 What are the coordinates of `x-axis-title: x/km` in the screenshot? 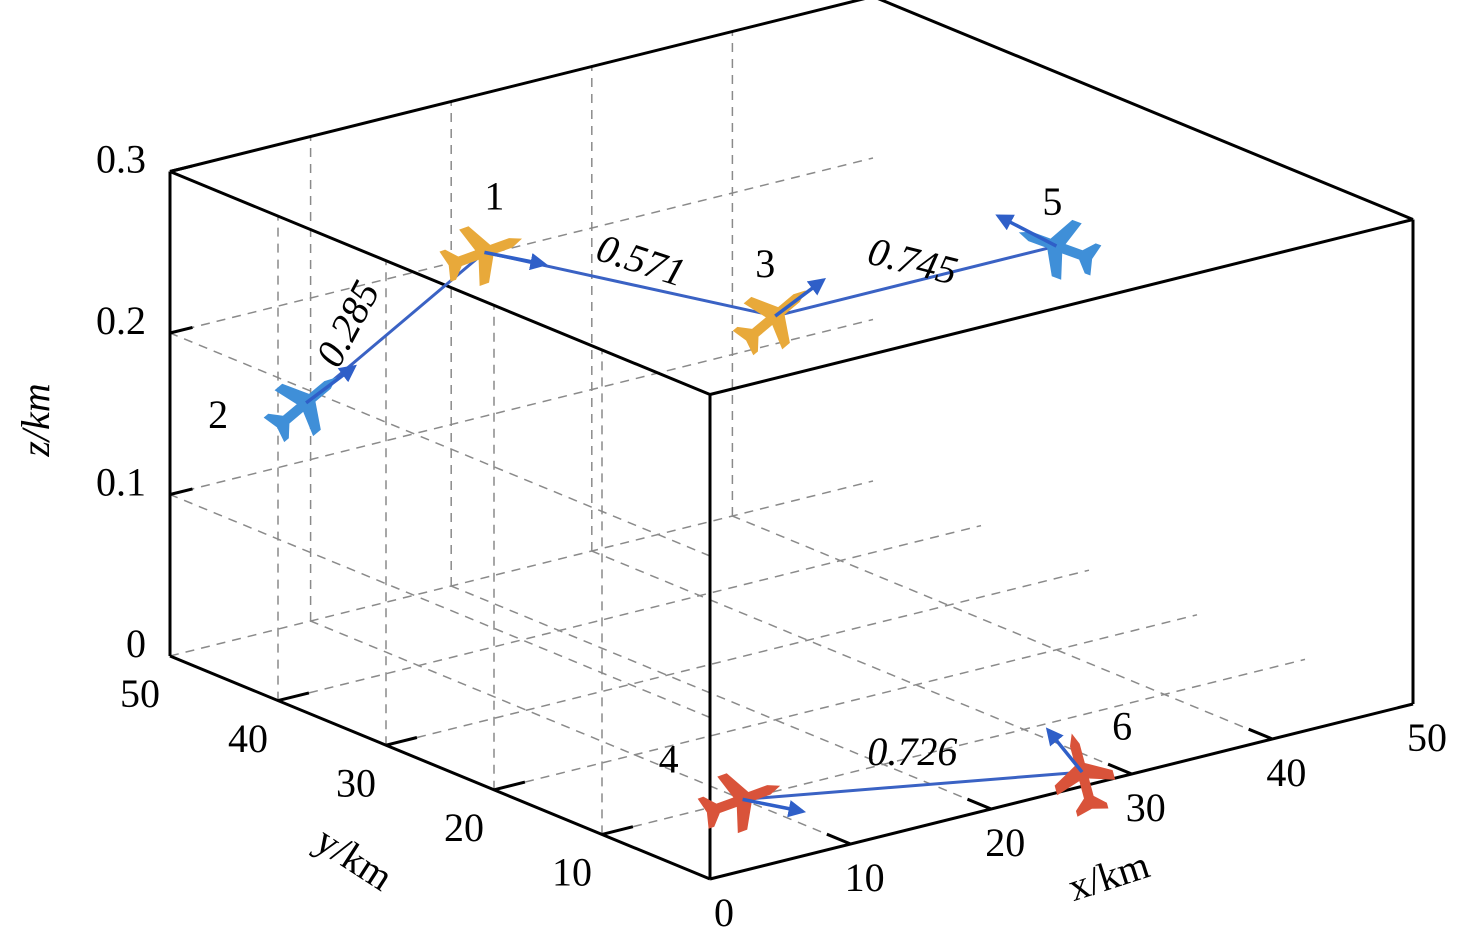 It's located at (1109, 876).